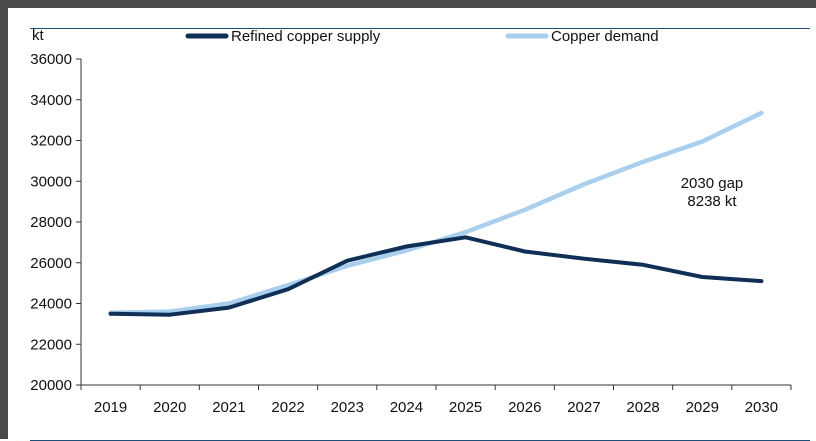 The image size is (816, 441). Describe the element at coordinates (228, 407) in the screenshot. I see `x-tick-label: 2021` at that location.